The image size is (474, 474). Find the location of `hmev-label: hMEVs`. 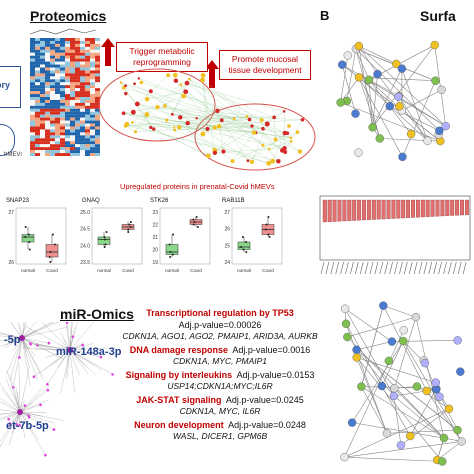

hmev-label: hMEVs is located at coordinates (14, 155).